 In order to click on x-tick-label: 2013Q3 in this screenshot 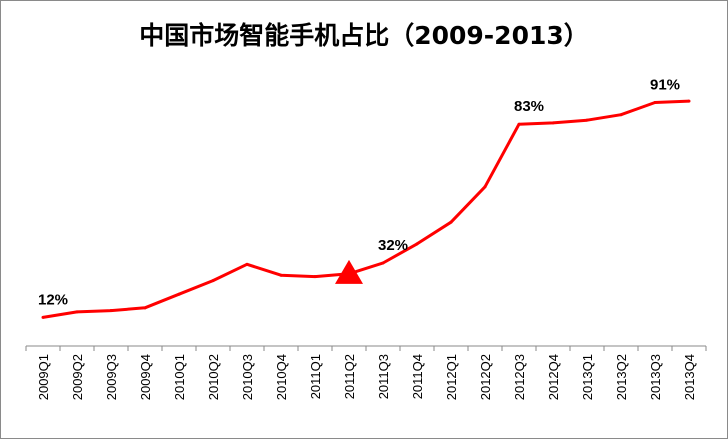, I will do `click(655, 377)`.